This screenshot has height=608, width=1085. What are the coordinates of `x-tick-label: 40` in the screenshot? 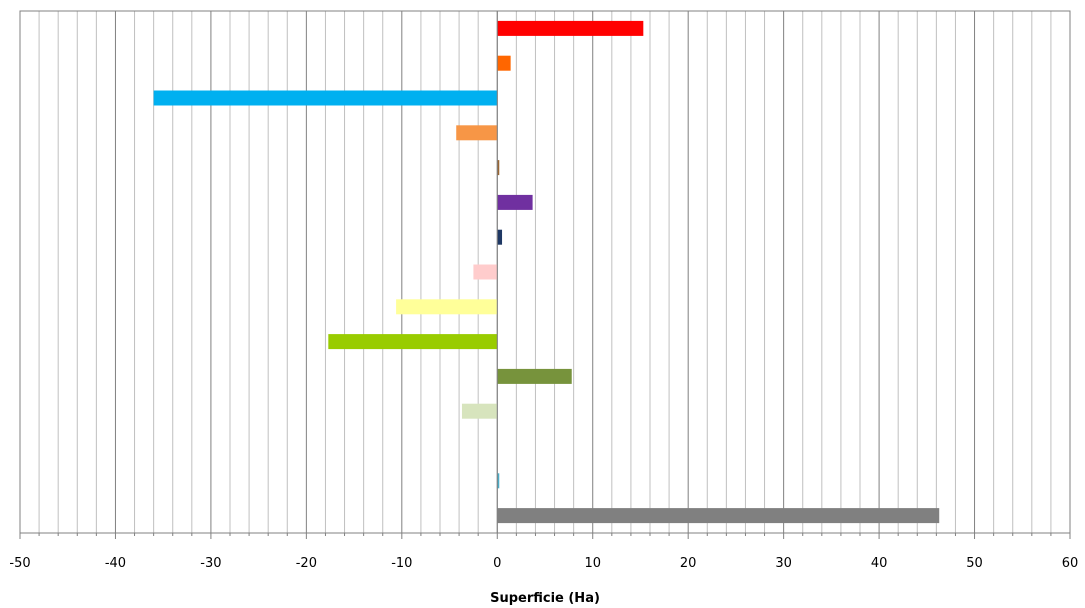 It's located at (879, 563).